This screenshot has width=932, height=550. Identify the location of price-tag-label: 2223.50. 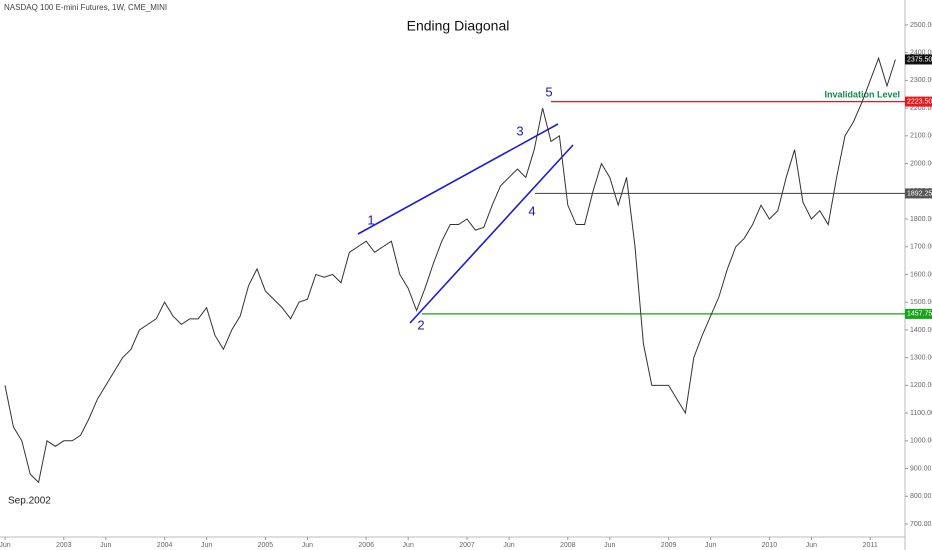
(919, 101).